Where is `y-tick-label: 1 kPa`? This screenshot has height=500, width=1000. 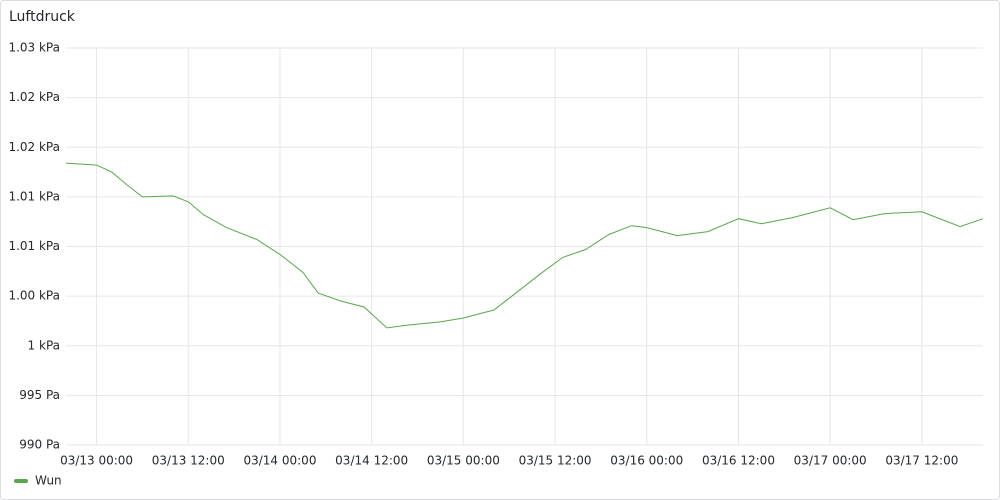
y-tick-label: 1 kPa is located at coordinates (44, 345).